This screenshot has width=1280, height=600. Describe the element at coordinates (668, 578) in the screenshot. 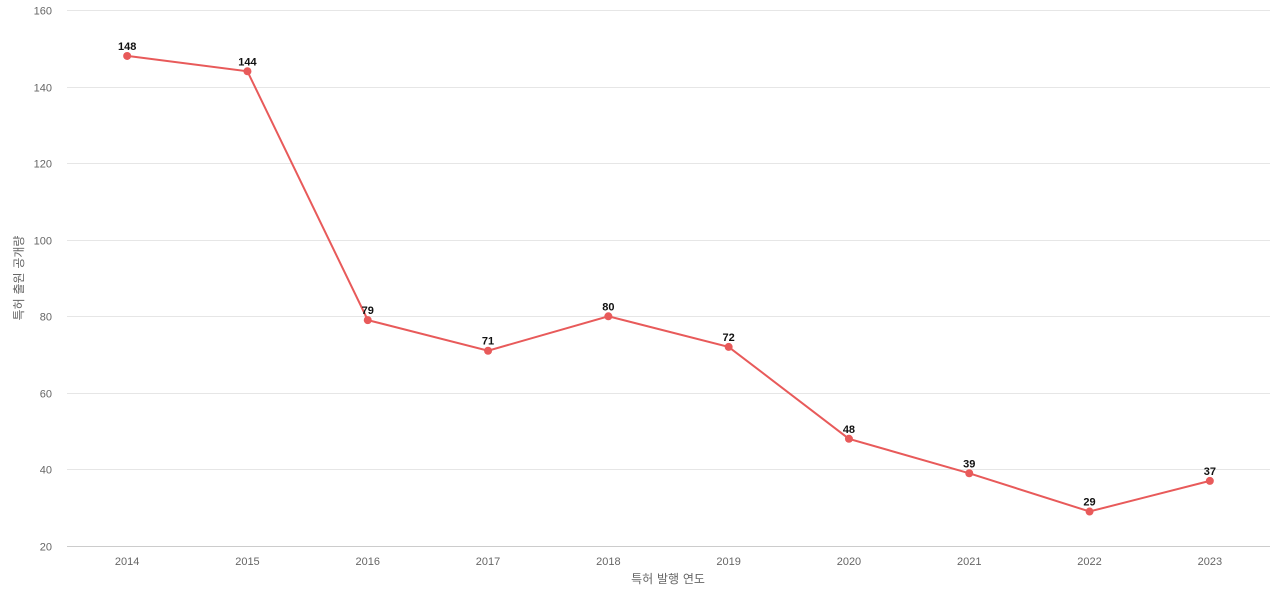

I see `x-axis-title: 특허 발행 연도` at that location.